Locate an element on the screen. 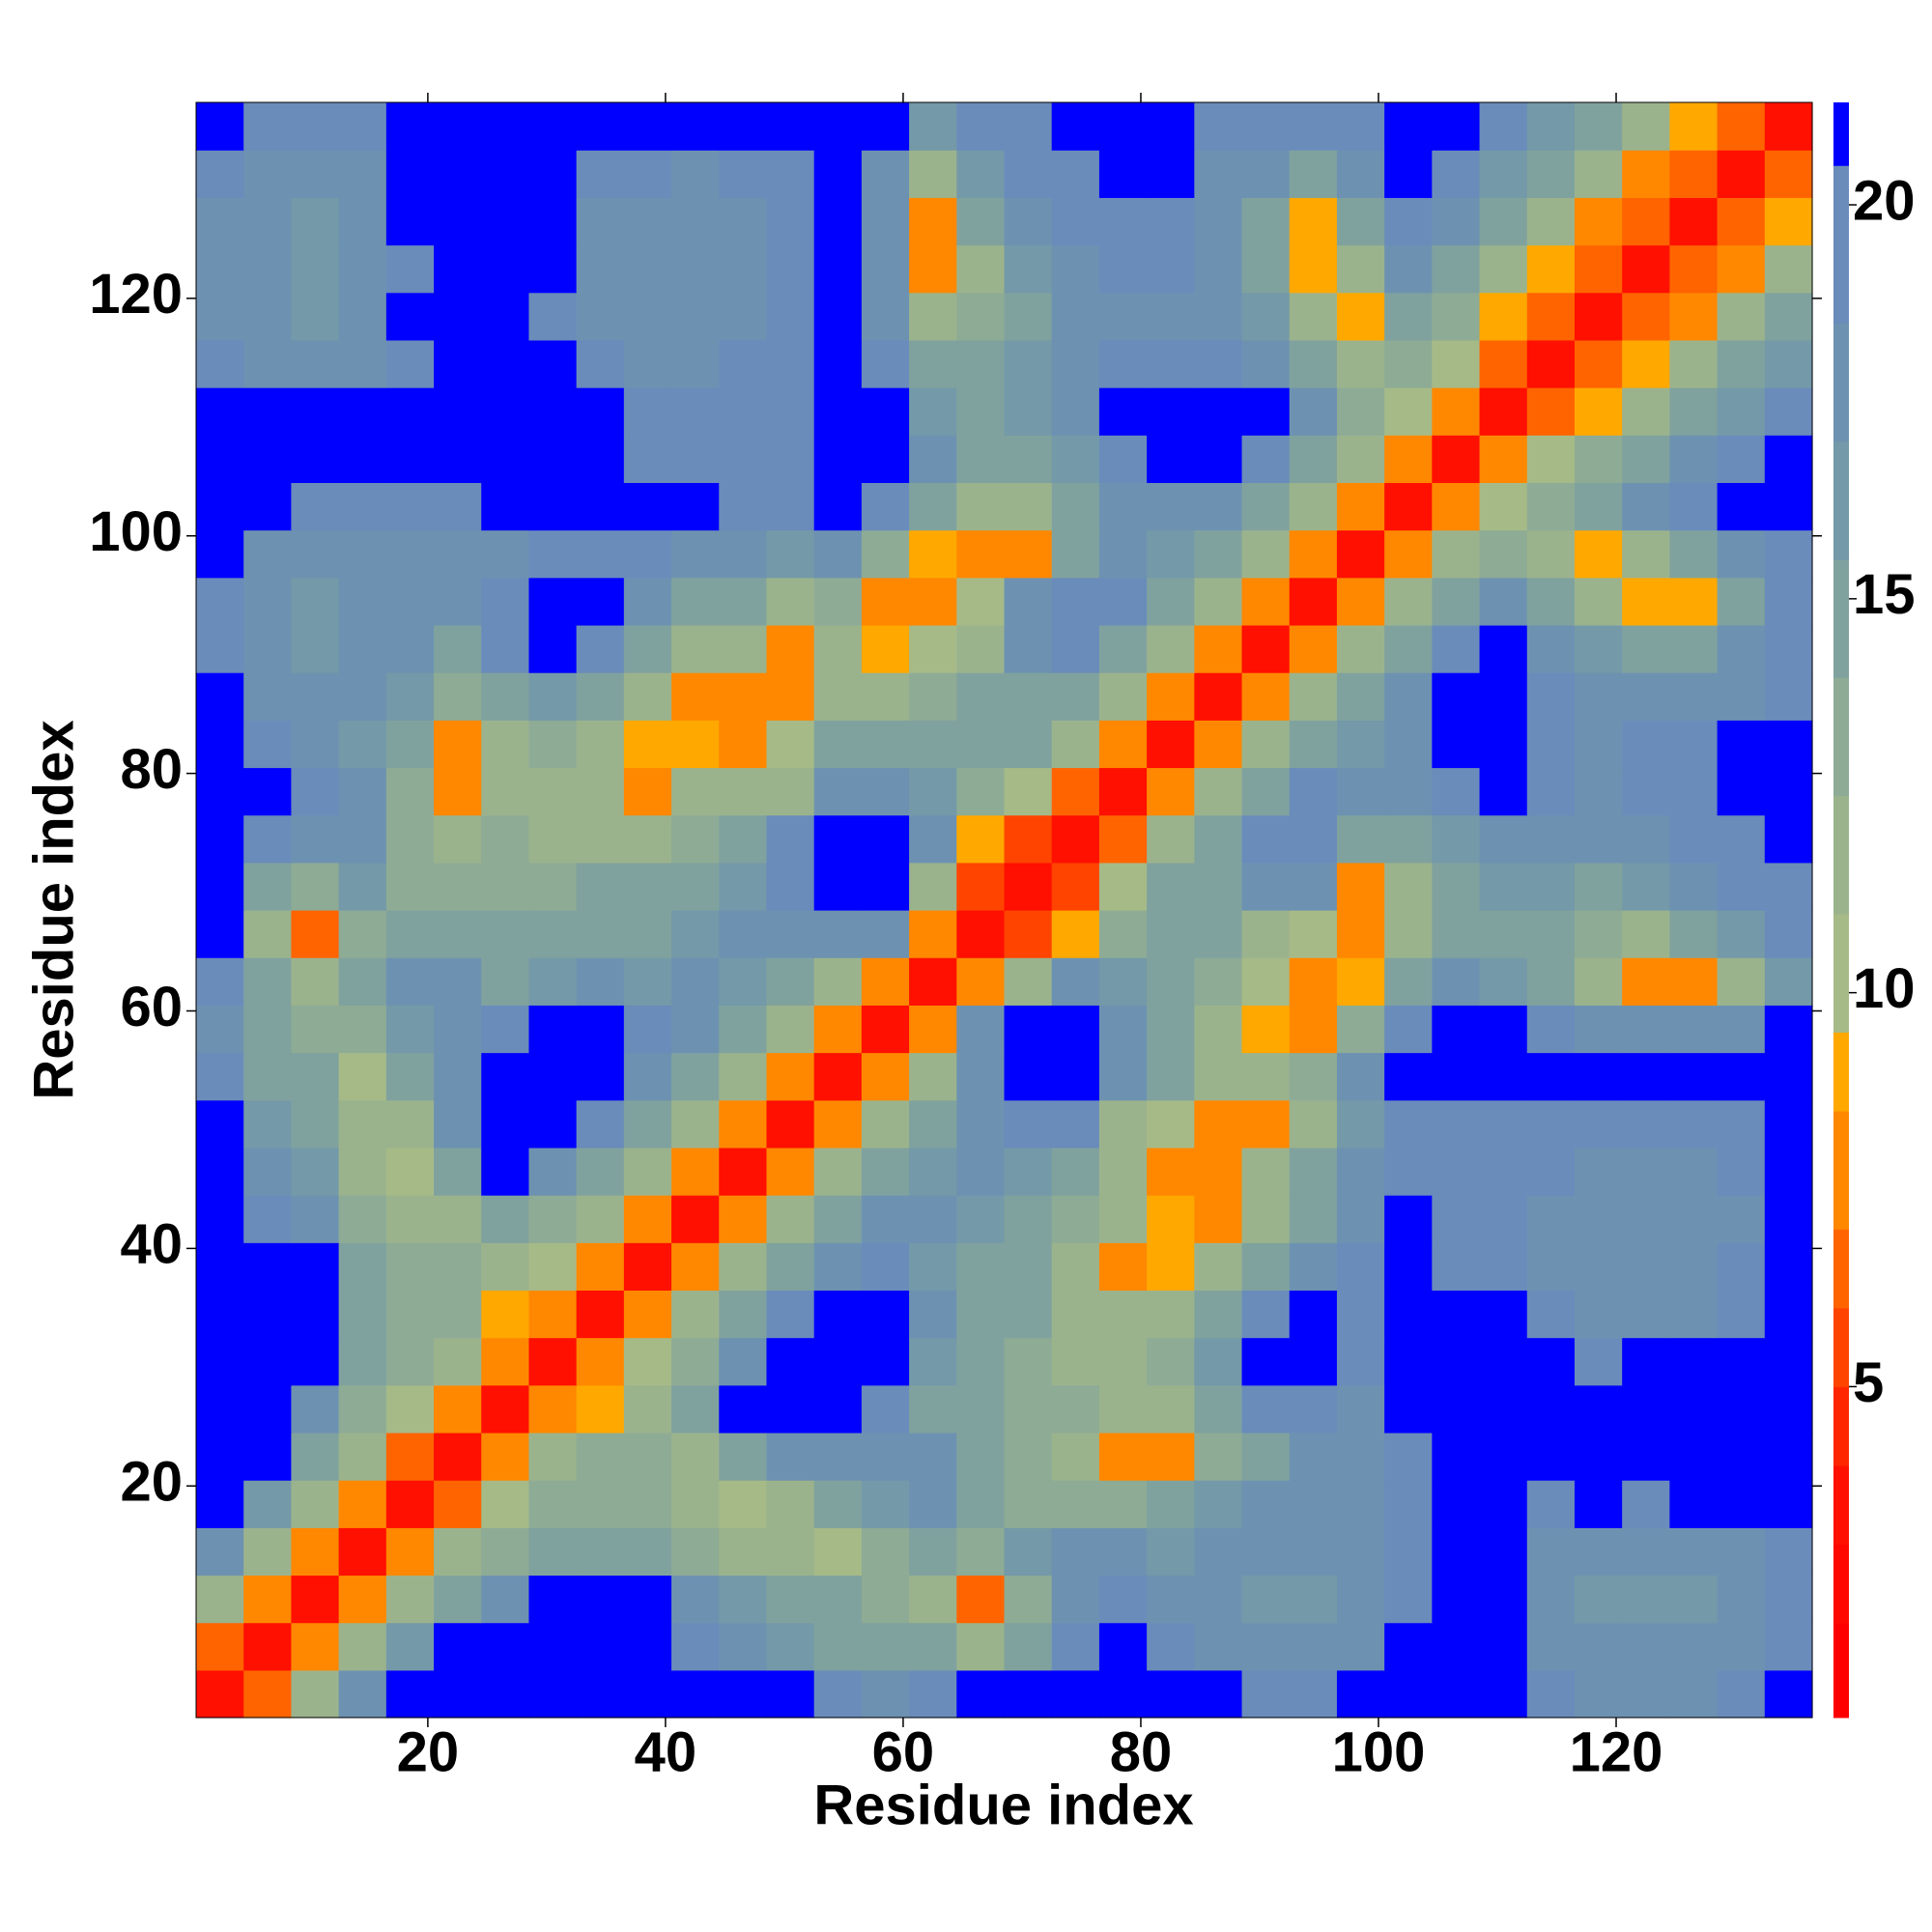 The image size is (1932, 1932). x-tick-label: 60 is located at coordinates (903, 1751).